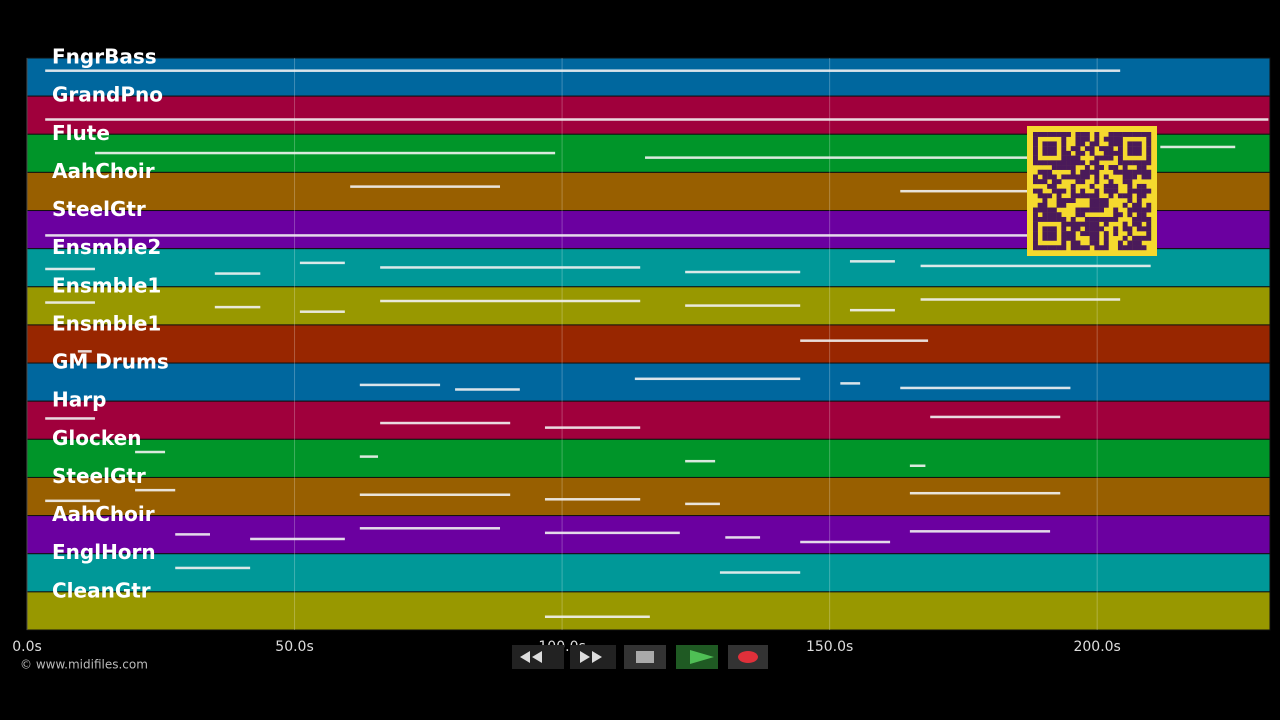 The height and width of the screenshot is (720, 1280). What do you see at coordinates (593, 657) in the screenshot?
I see `forward-button` at bounding box center [593, 657].